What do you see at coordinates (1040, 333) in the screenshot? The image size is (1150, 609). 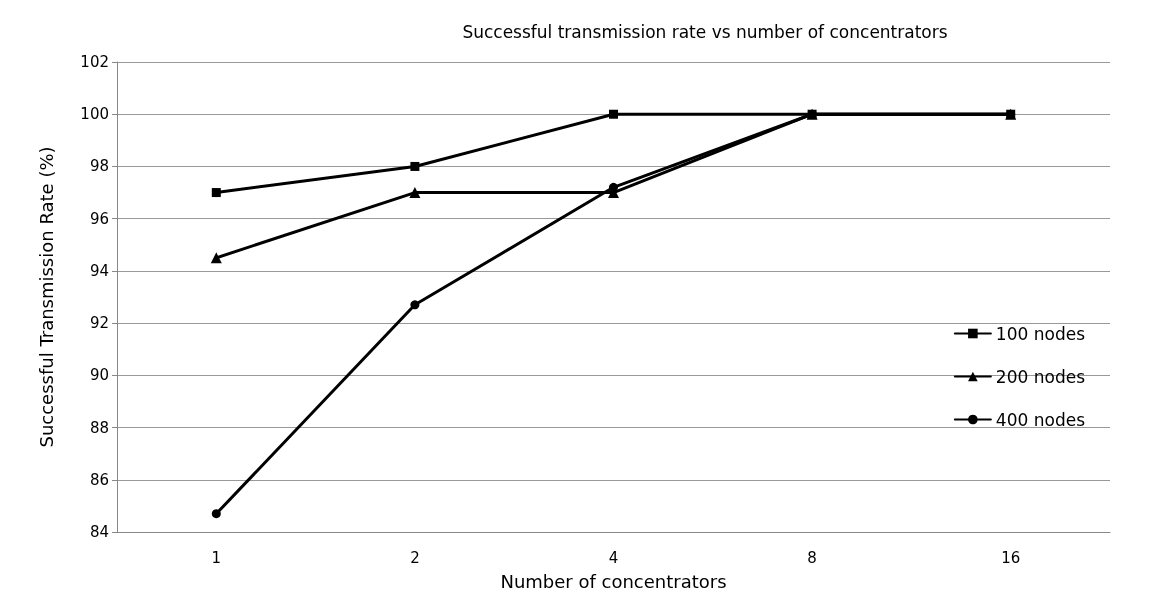 I see `legend-label: 100 nodes` at bounding box center [1040, 333].